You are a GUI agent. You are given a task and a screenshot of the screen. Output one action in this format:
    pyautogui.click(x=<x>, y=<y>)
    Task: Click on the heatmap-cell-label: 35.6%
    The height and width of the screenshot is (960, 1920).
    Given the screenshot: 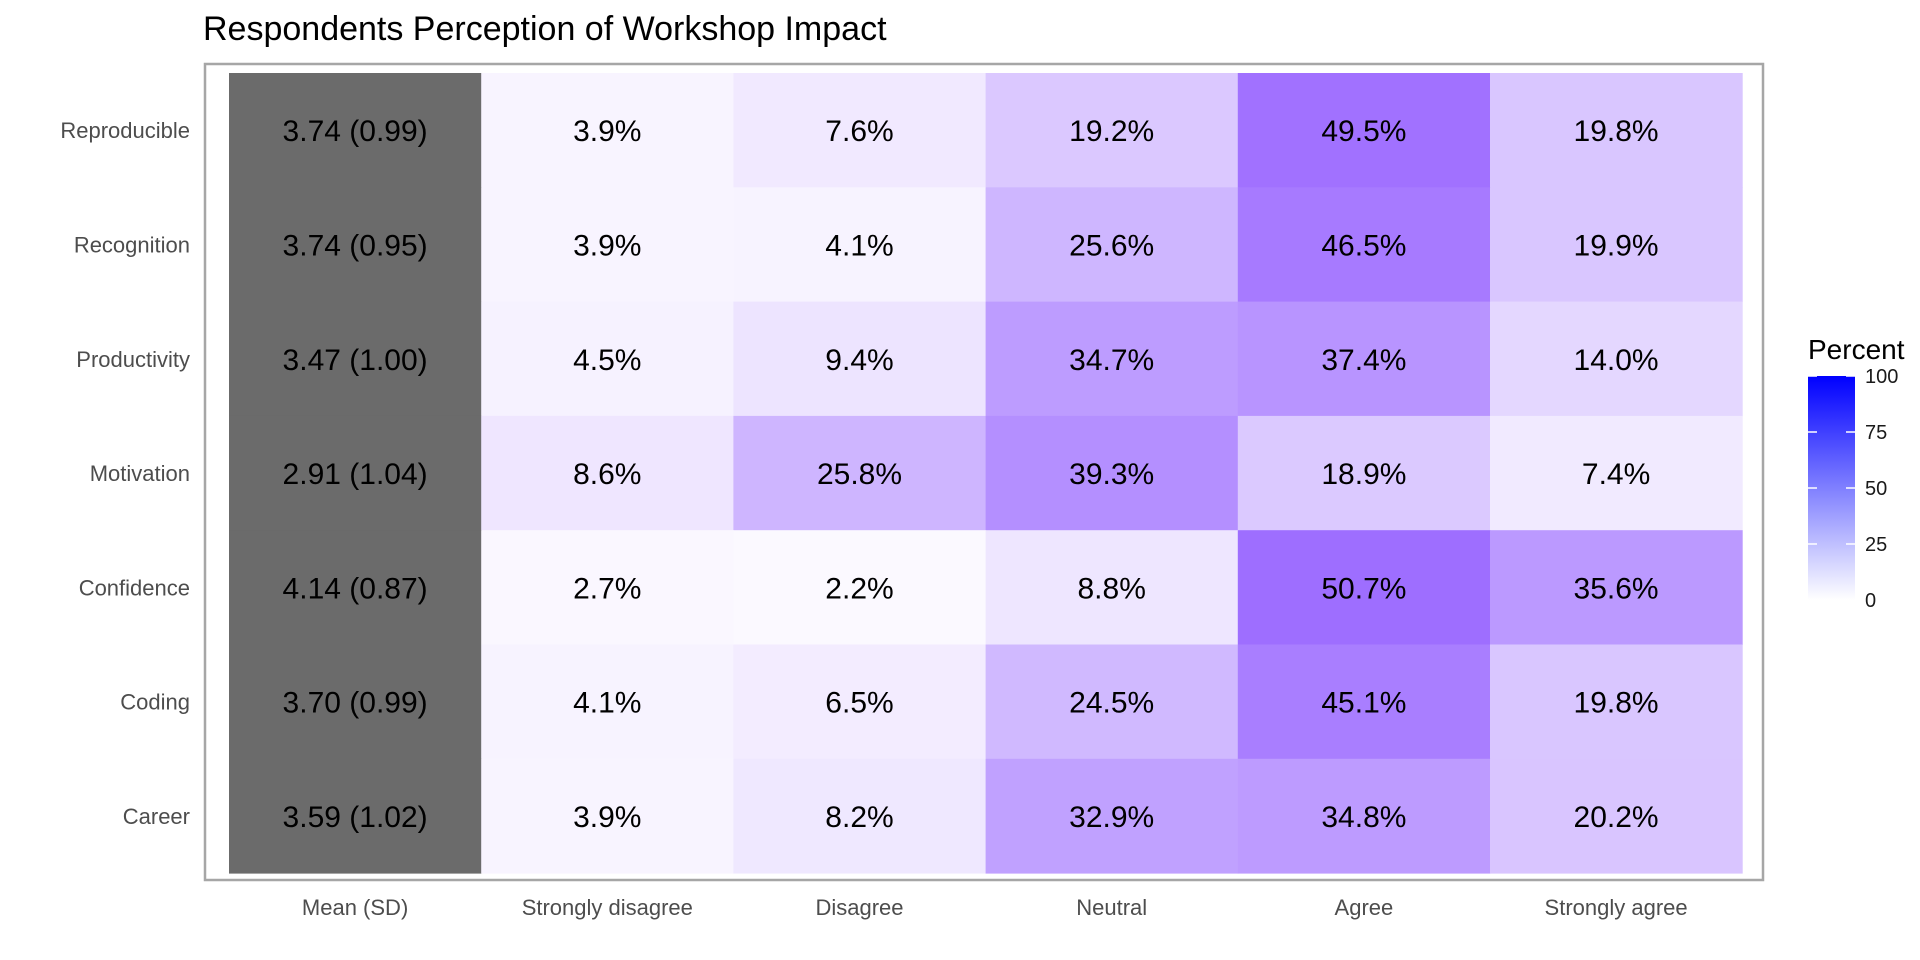 What is the action you would take?
    pyautogui.click(x=1616, y=588)
    